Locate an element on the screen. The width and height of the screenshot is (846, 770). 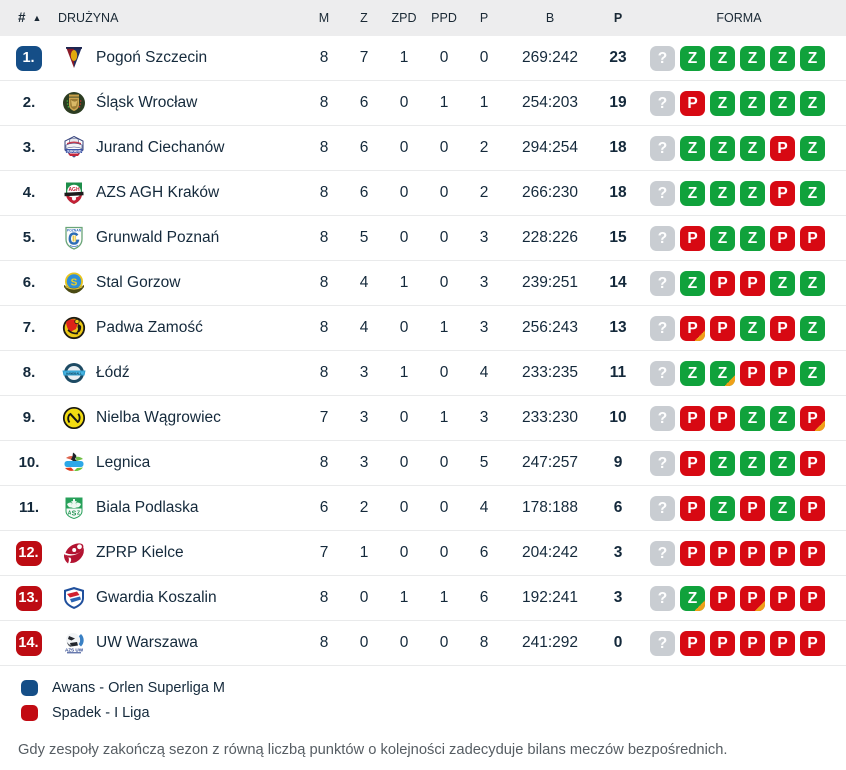
svg-text: JURAND is located at coordinates (74, 151).